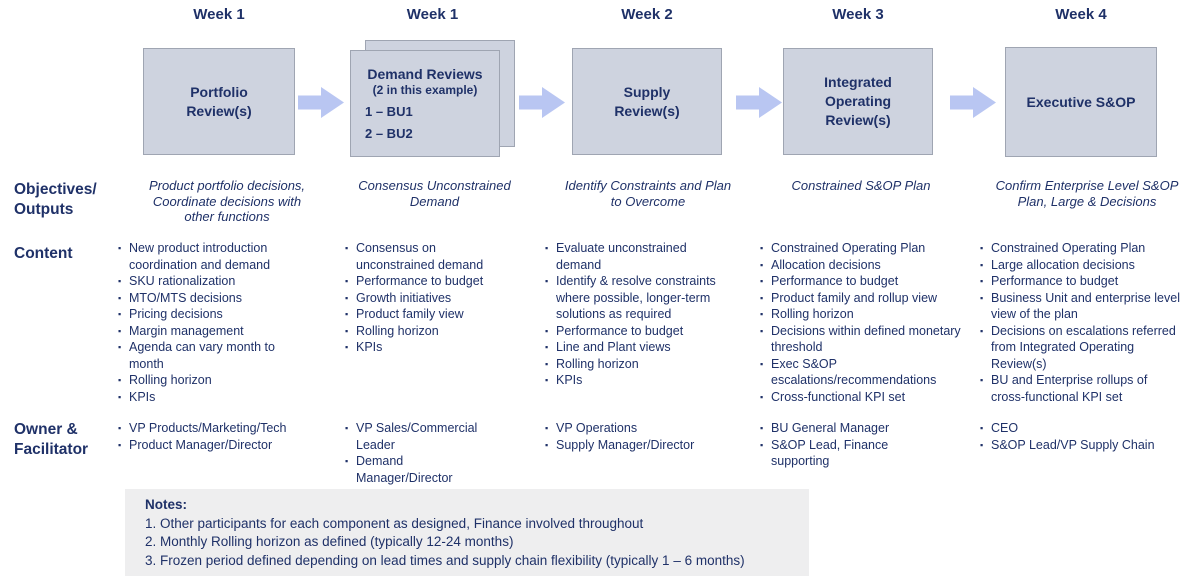 This screenshot has height=576, width=1200. I want to click on list-item: VP Products/Marketing/Tech, so click(218, 428).